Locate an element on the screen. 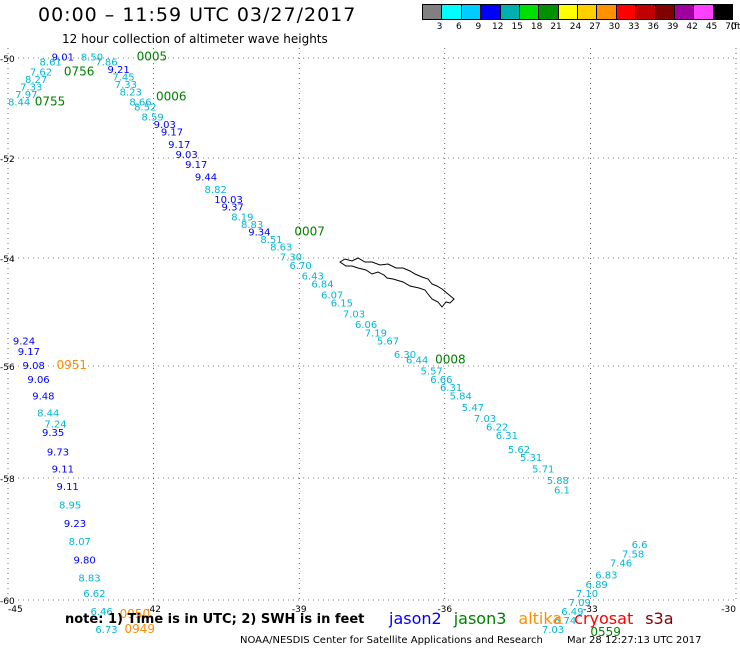 The image size is (740, 650). colorbar-label: 45 is located at coordinates (711, 27).